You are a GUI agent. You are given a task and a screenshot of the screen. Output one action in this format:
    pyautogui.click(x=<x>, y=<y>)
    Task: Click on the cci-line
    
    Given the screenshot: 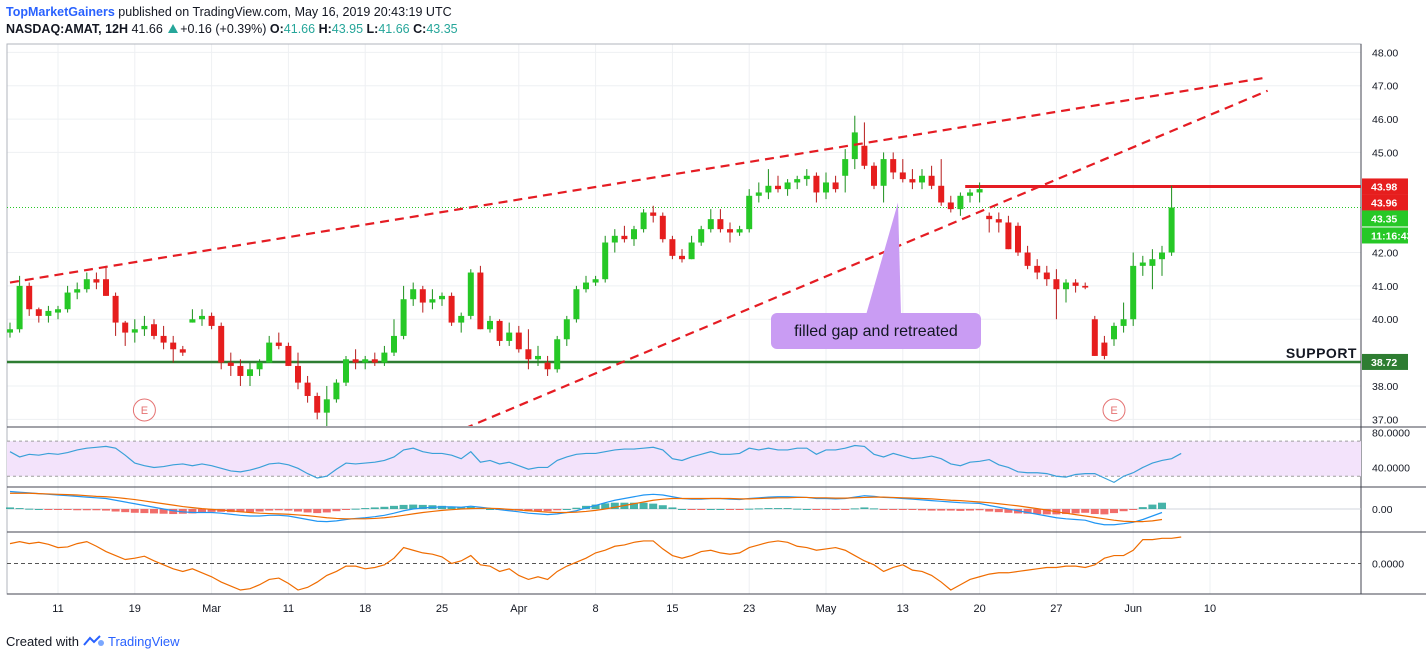 What is the action you would take?
    pyautogui.click(x=595, y=563)
    